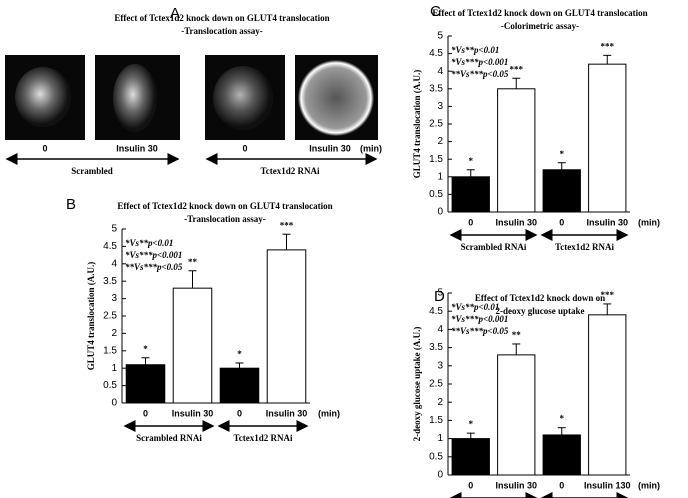  What do you see at coordinates (417, 384) in the screenshot?
I see `y-axis-label: 2-deoxy glucose uptake (A.U.)` at bounding box center [417, 384].